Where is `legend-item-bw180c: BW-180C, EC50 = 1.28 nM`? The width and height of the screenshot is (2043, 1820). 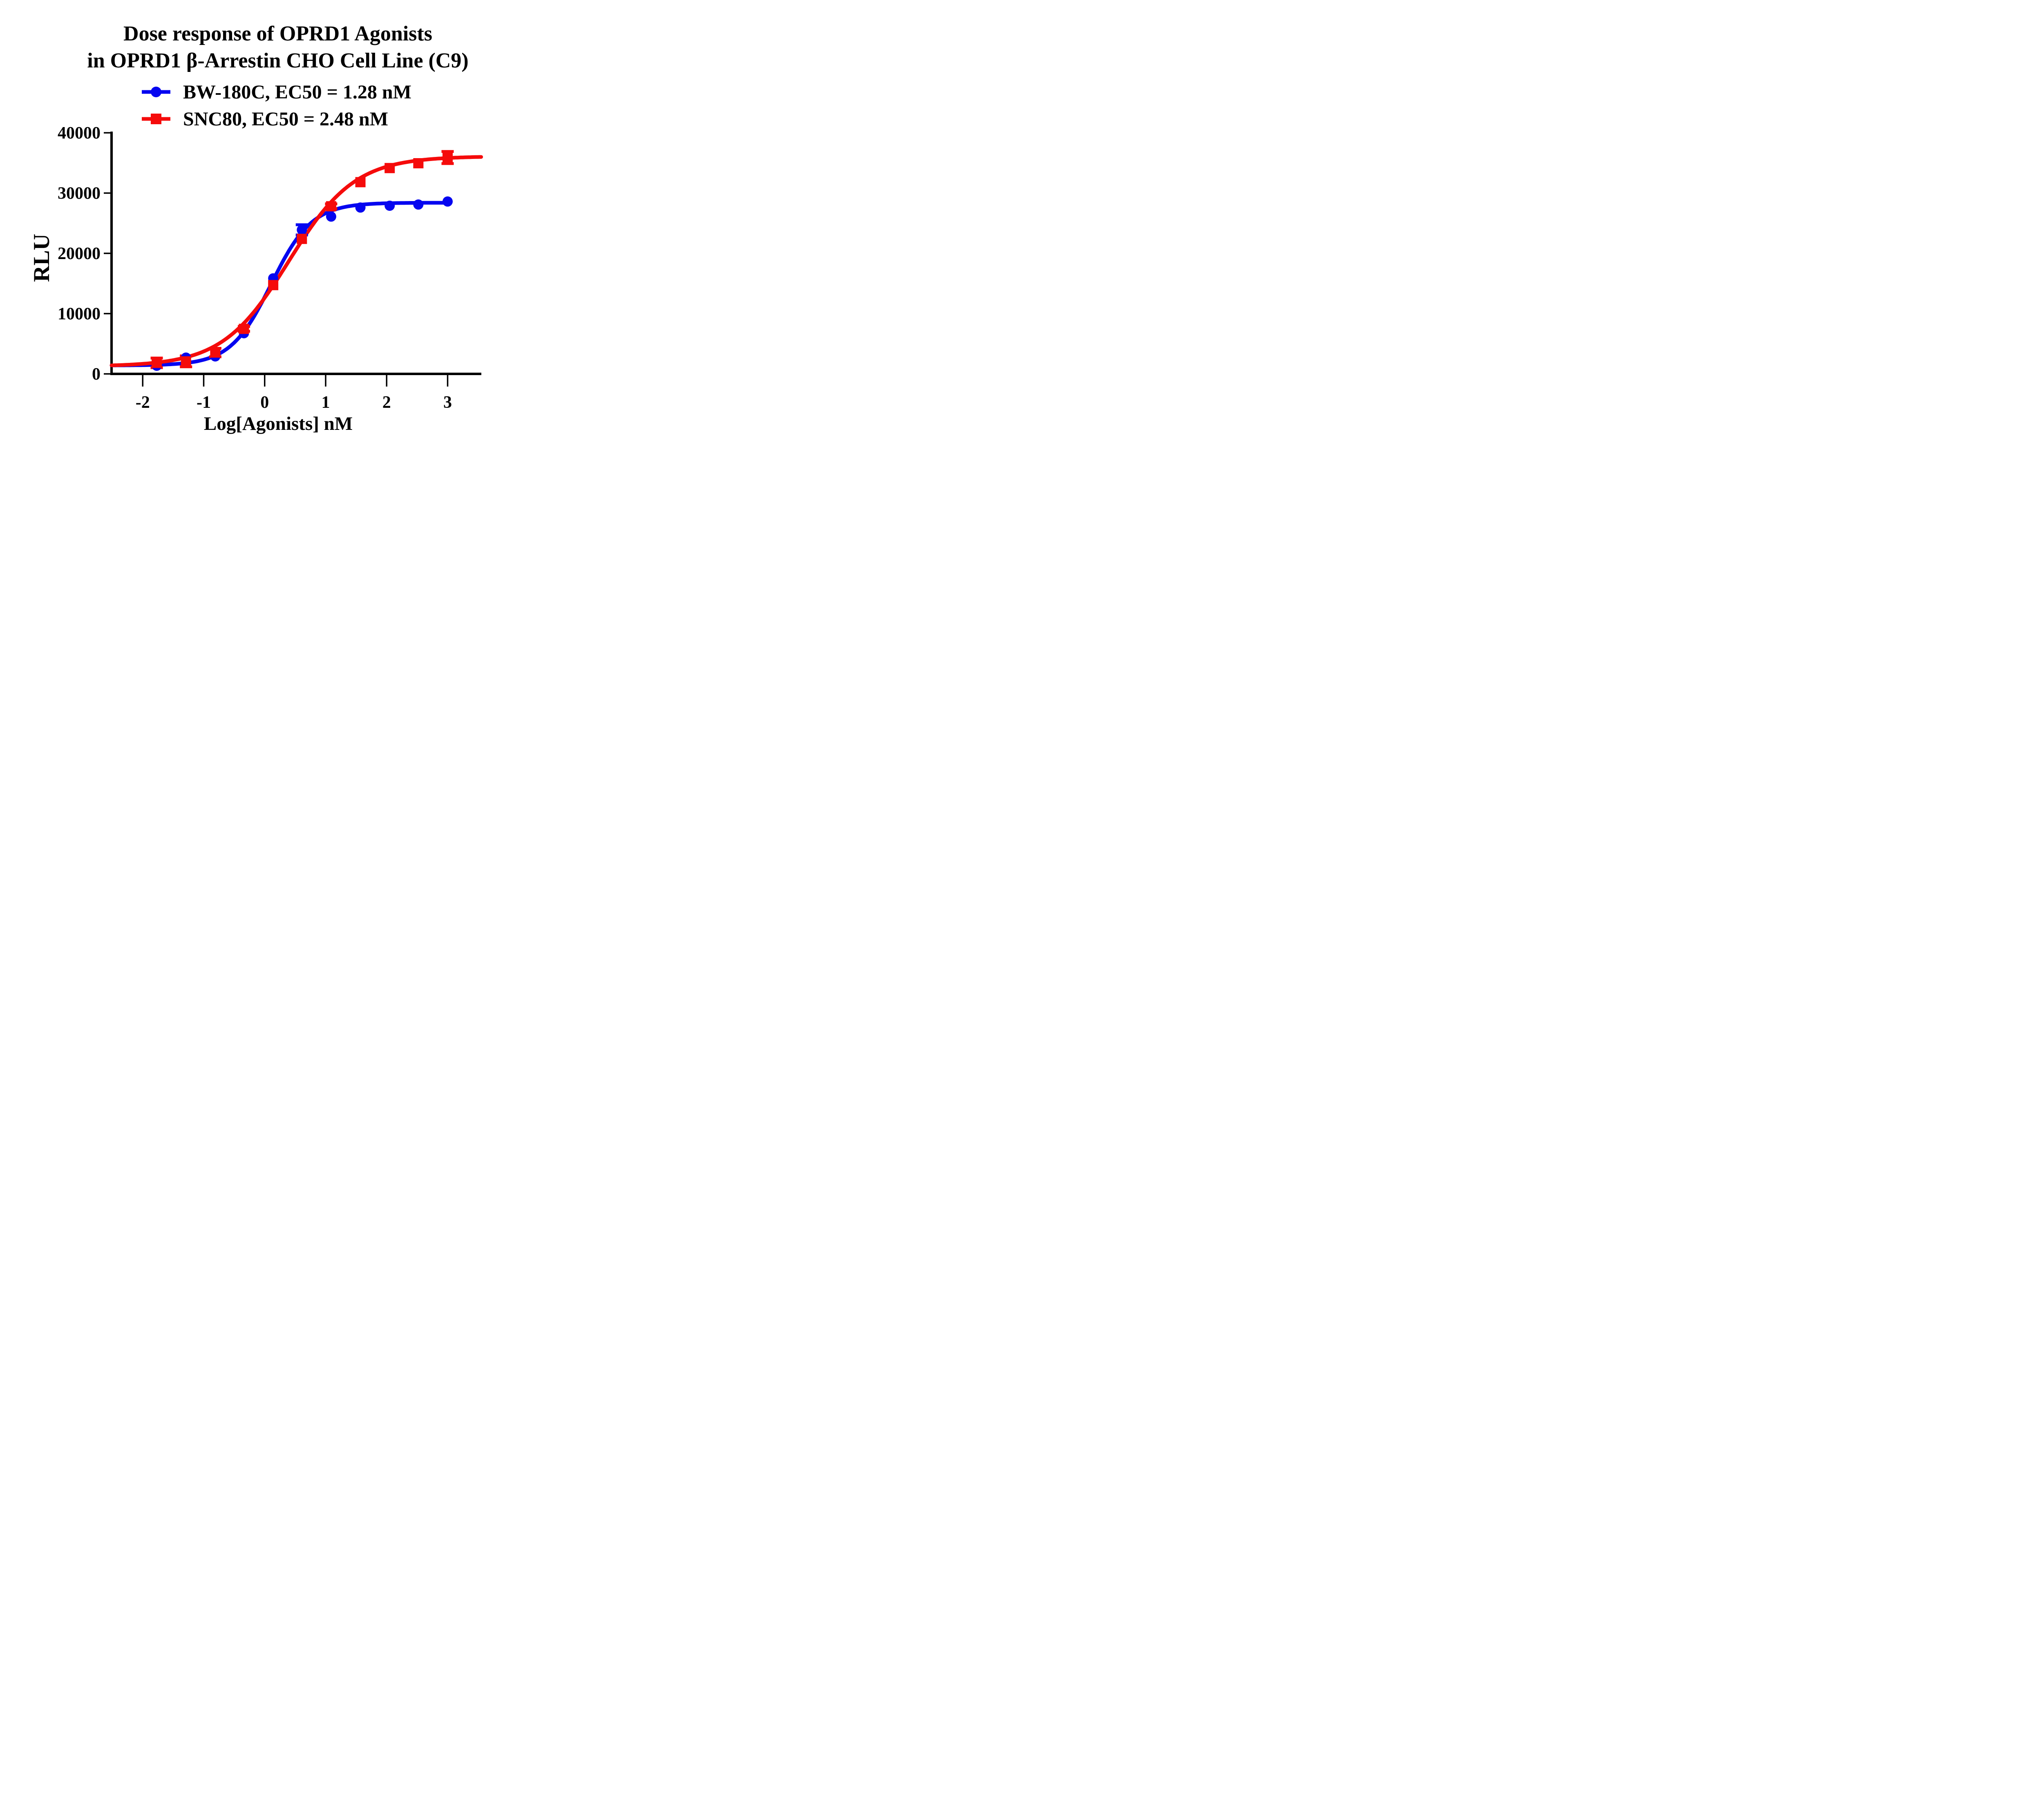
legend-item-bw180c: BW-180C, EC50 = 1.28 nM is located at coordinates (276, 92).